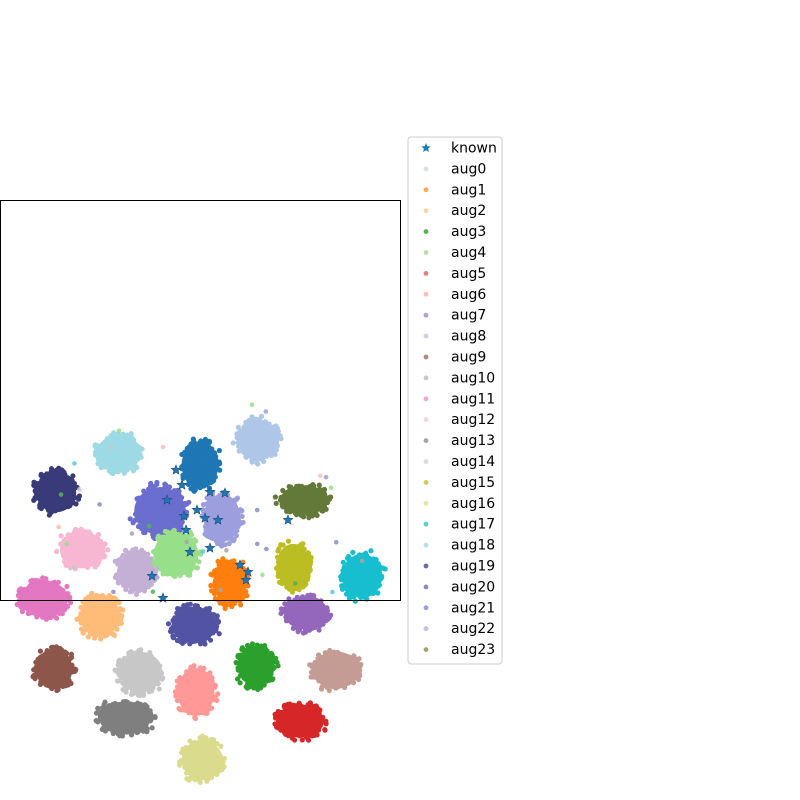 Image resolution: width=800 pixels, height=800 pixels. What do you see at coordinates (473, 504) in the screenshot?
I see `legend-label: aug16` at bounding box center [473, 504].